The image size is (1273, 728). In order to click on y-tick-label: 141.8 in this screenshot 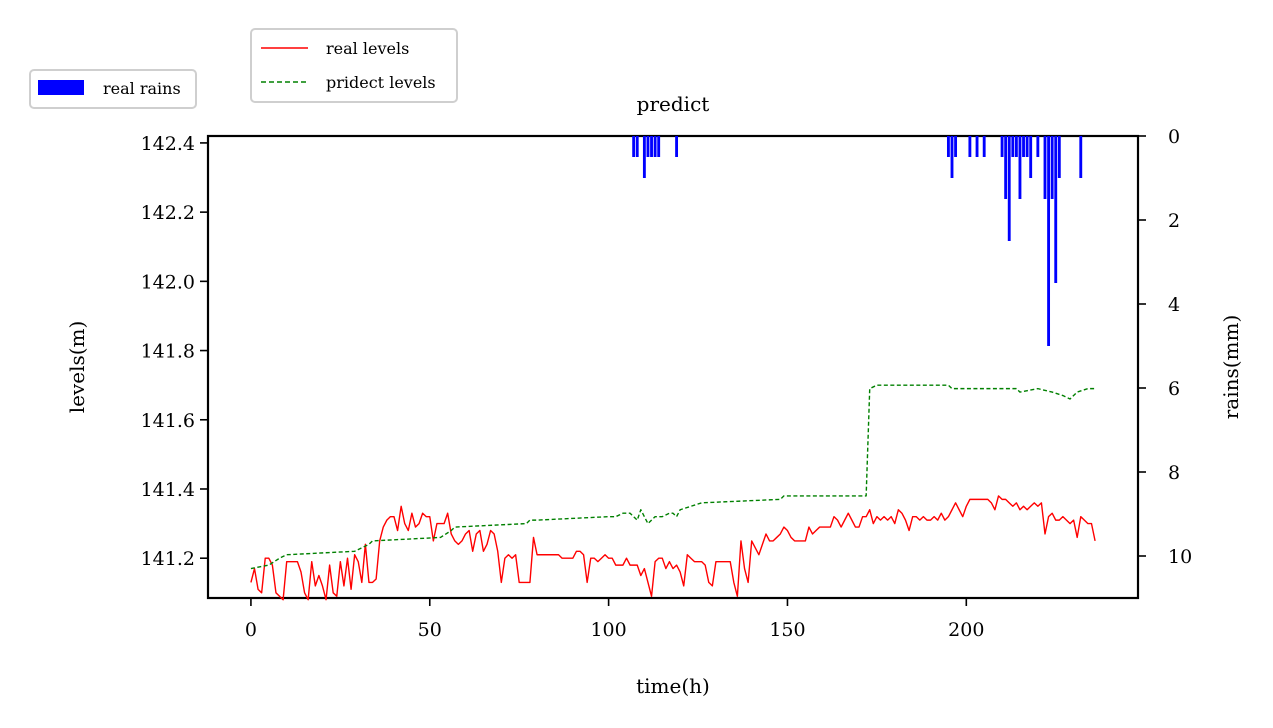, I will do `click(168, 352)`.